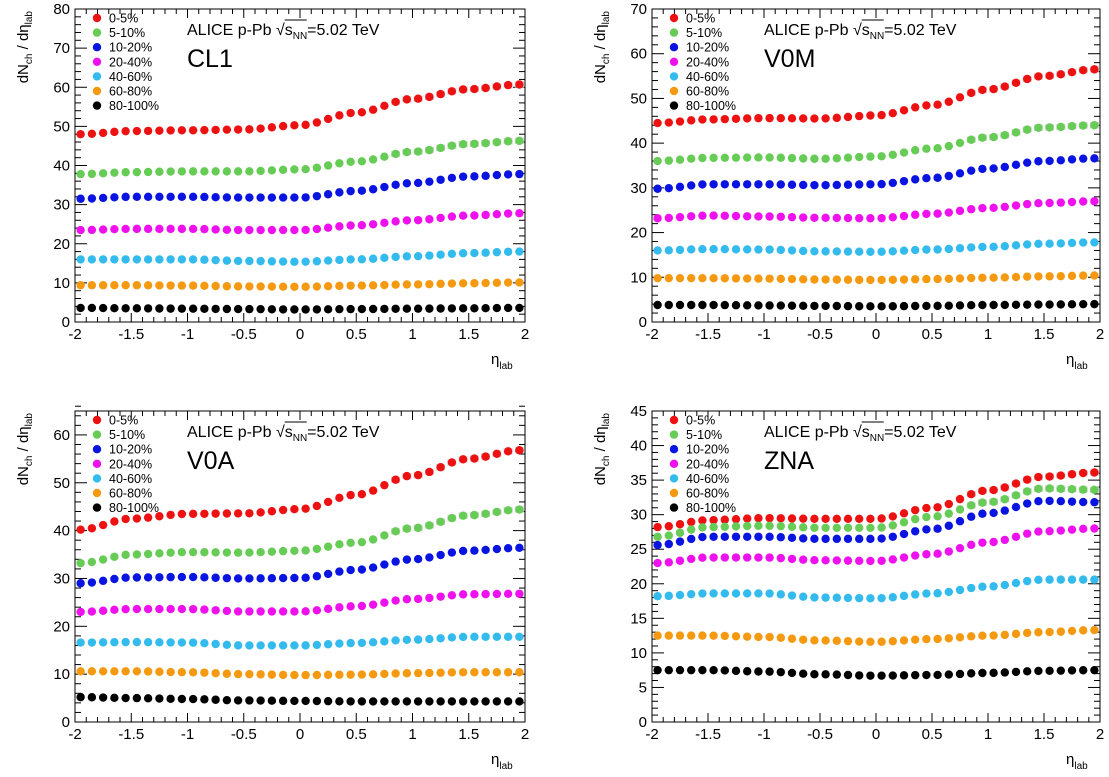 Image resolution: width=1109 pixels, height=777 pixels. Describe the element at coordinates (707, 92) in the screenshot. I see `legend-label: 60-80%` at that location.